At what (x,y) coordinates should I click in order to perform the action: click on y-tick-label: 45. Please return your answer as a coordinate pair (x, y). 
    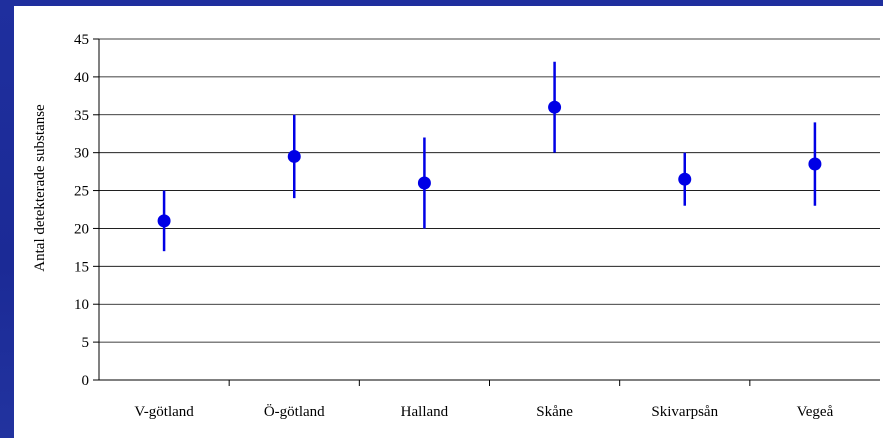
    Looking at the image, I should click on (81, 40).